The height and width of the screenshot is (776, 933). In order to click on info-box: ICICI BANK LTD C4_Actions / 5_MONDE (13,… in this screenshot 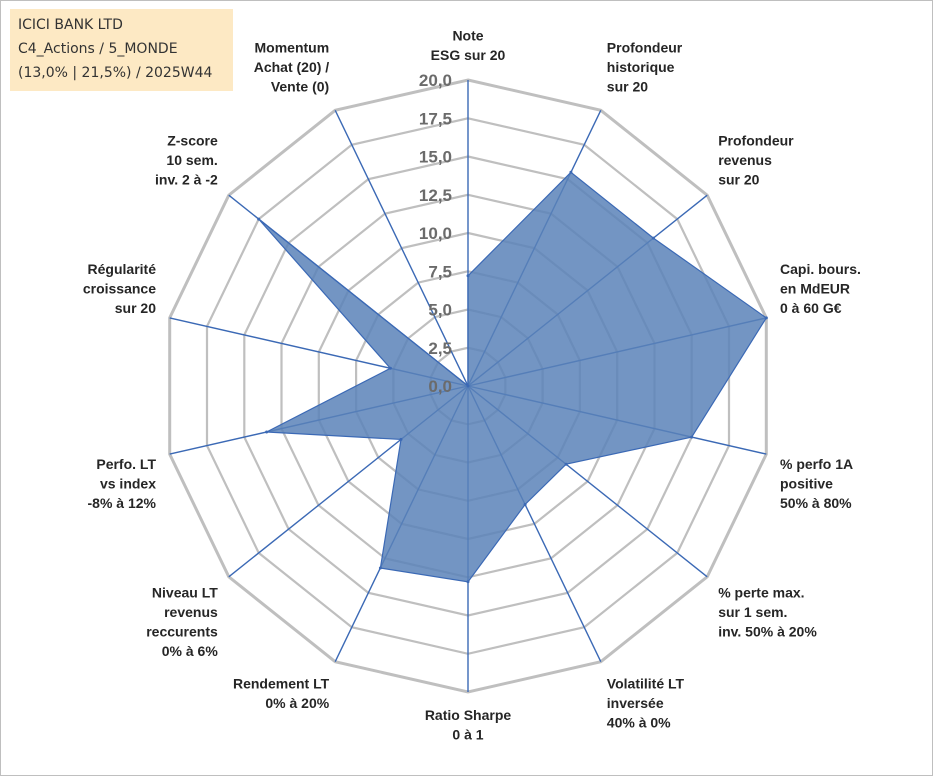, I will do `click(121, 50)`.